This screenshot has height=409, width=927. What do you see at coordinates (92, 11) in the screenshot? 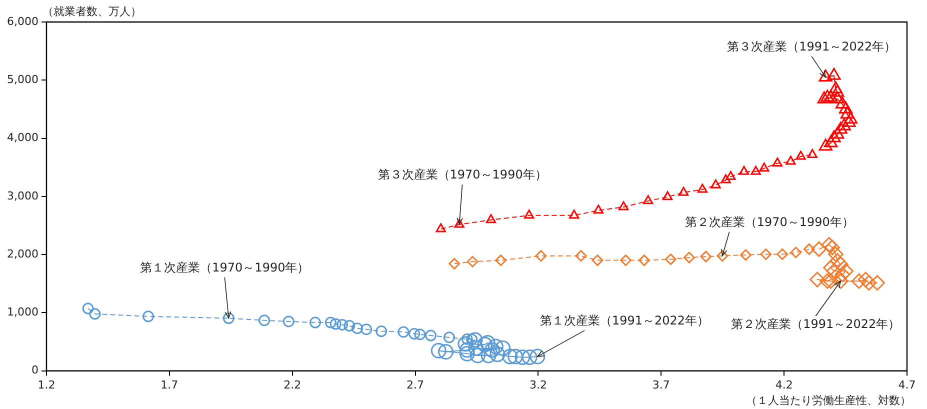
I see `y-axis-title: （就業者数、万人）` at bounding box center [92, 11].